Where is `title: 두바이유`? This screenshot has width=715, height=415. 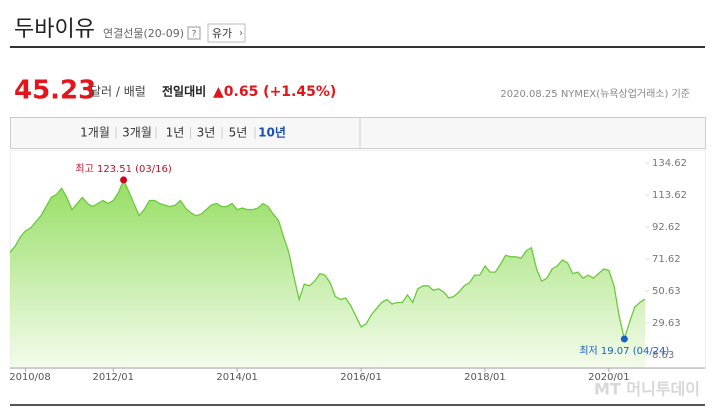 title: 두바이유 is located at coordinates (54, 29).